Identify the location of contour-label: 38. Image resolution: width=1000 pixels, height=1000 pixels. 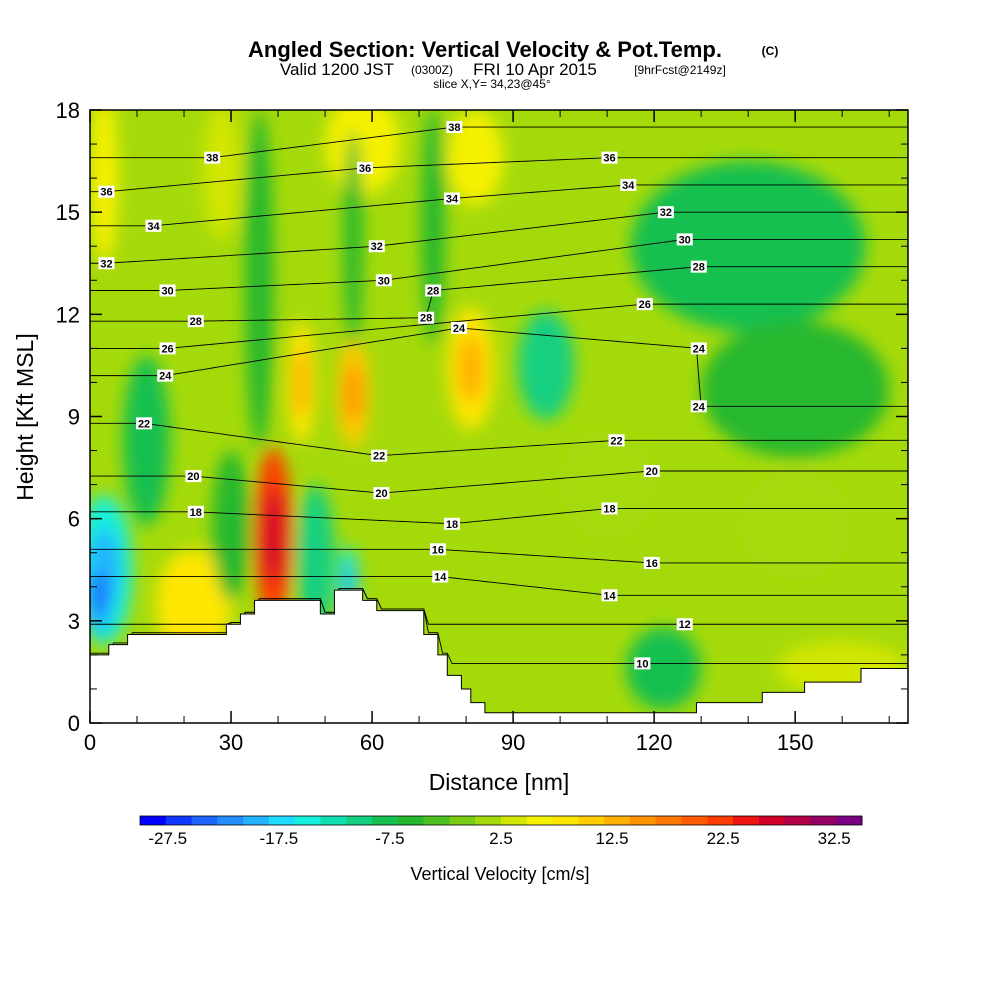
(454, 127).